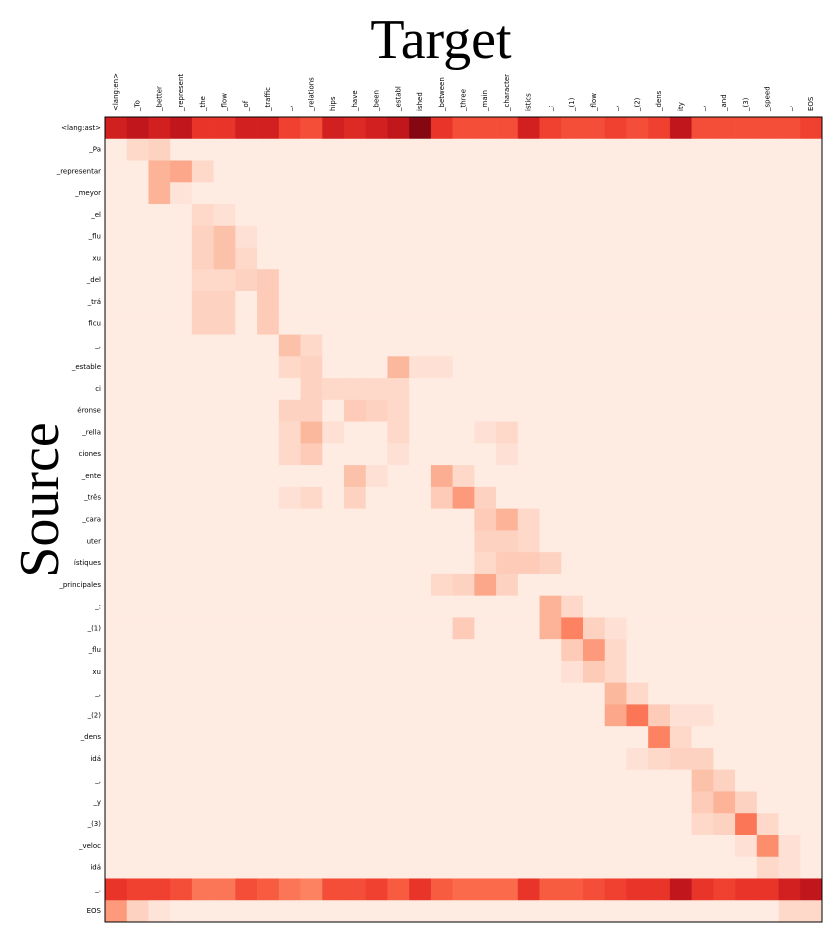  I want to click on x-tick-label: _., so click(789, 108).